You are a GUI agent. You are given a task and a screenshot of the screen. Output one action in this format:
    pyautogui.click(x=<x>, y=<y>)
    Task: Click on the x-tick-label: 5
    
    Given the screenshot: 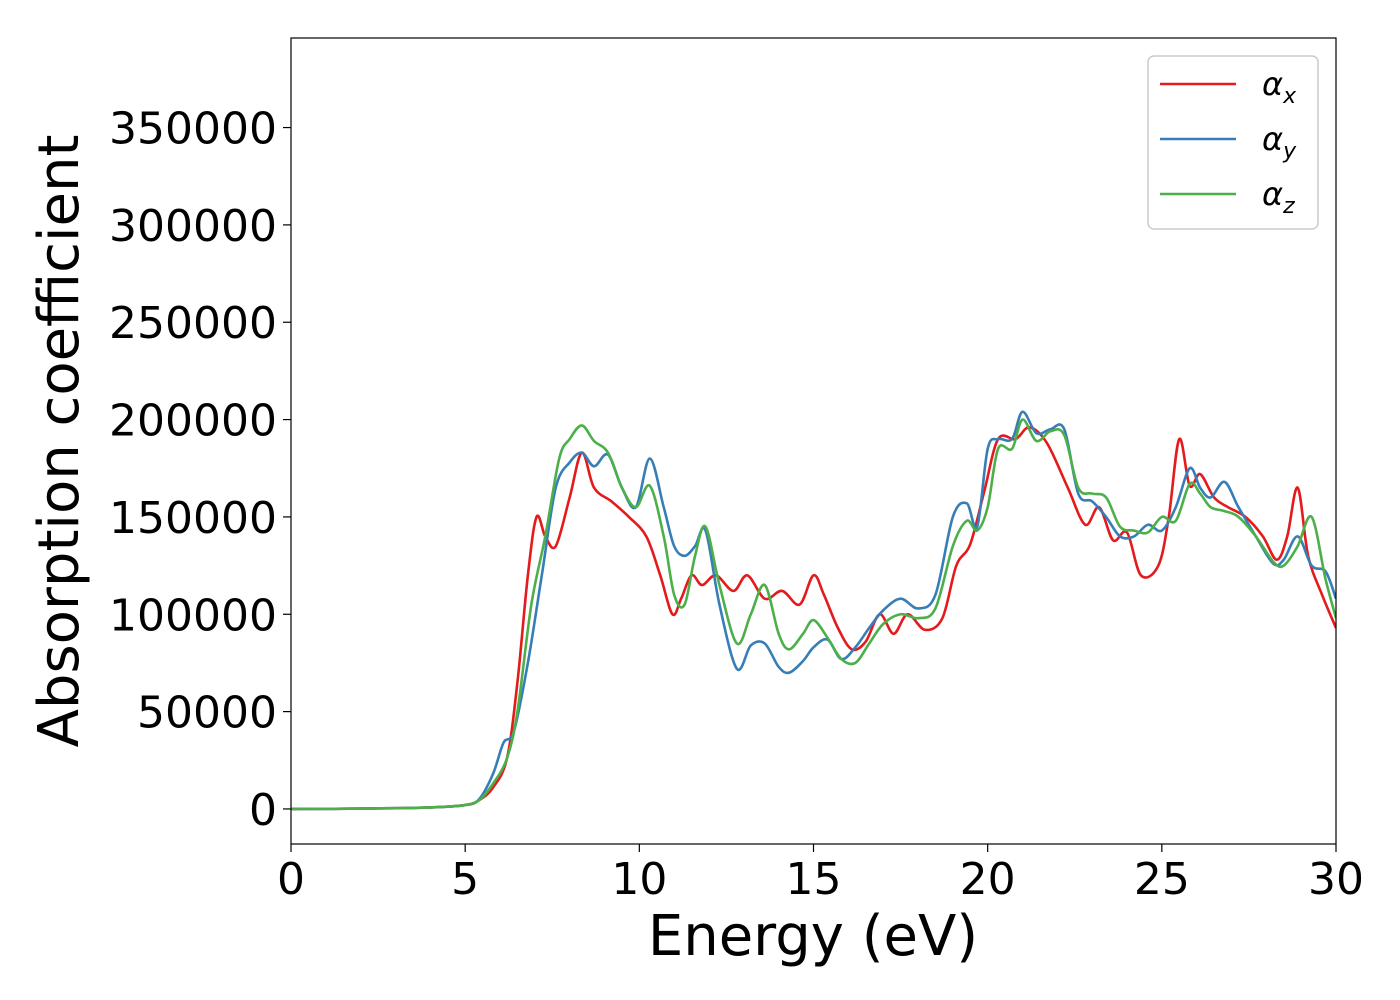 What is the action you would take?
    pyautogui.click(x=465, y=879)
    